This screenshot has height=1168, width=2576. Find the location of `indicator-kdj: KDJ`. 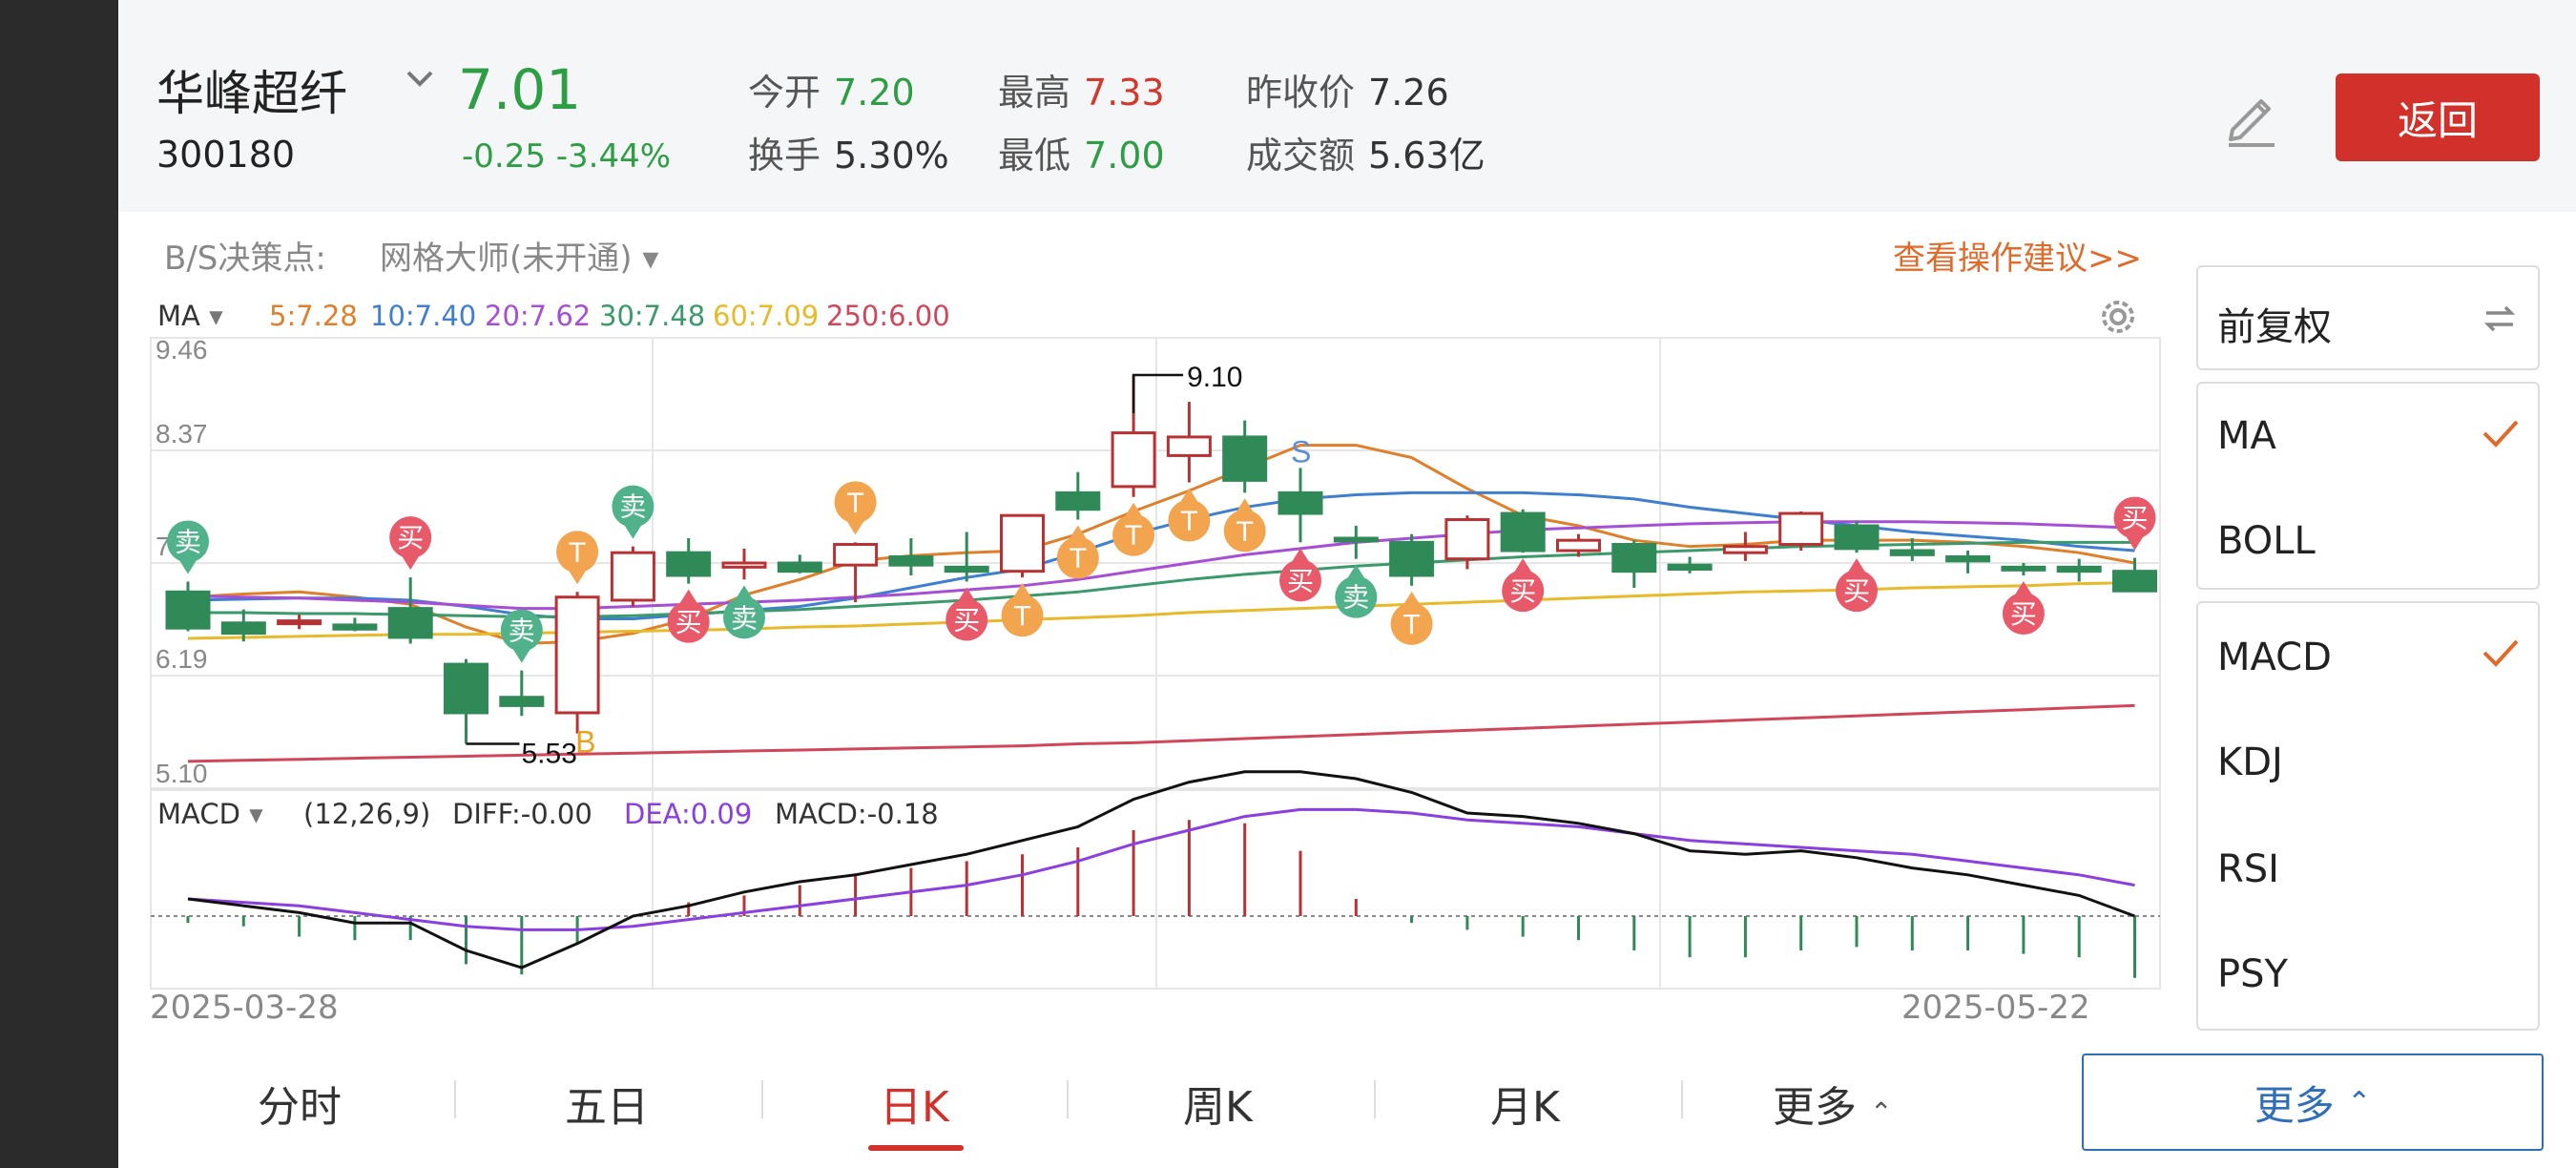

indicator-kdj: KDJ is located at coordinates (2250, 762).